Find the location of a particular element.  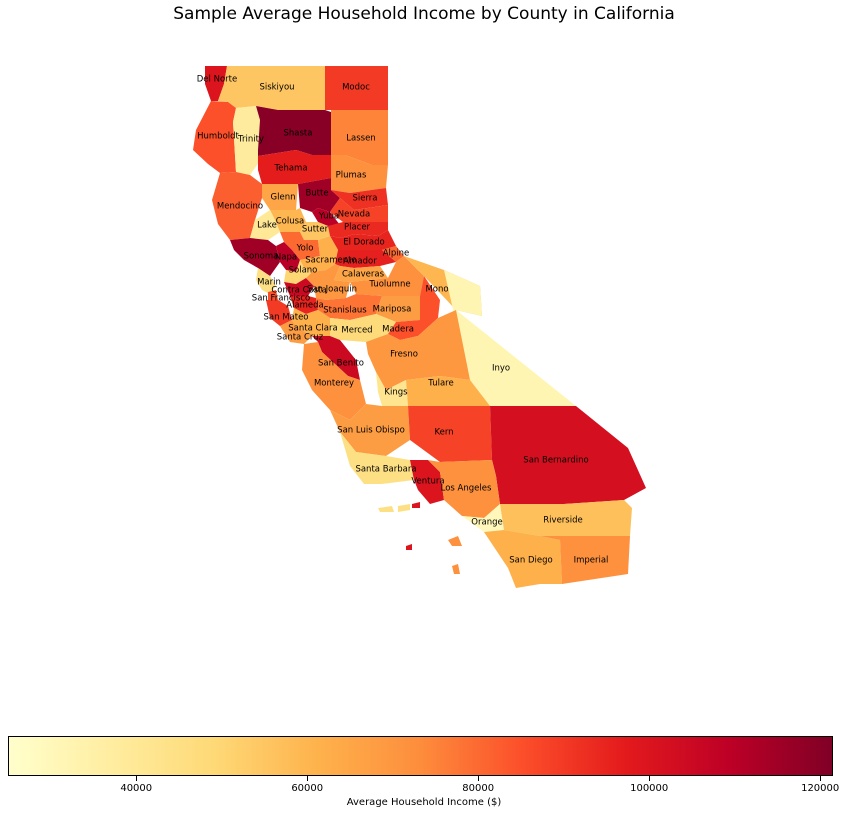

county-lassen is located at coordinates (359, 137).